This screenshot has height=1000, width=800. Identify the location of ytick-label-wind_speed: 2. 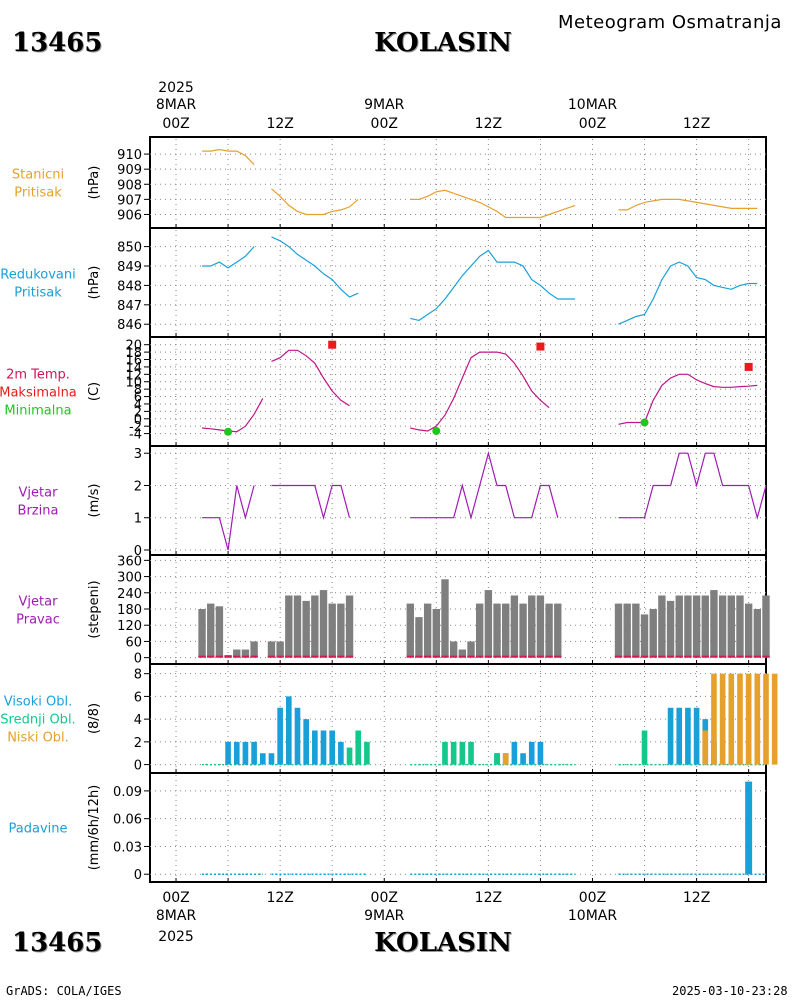
(138, 486).